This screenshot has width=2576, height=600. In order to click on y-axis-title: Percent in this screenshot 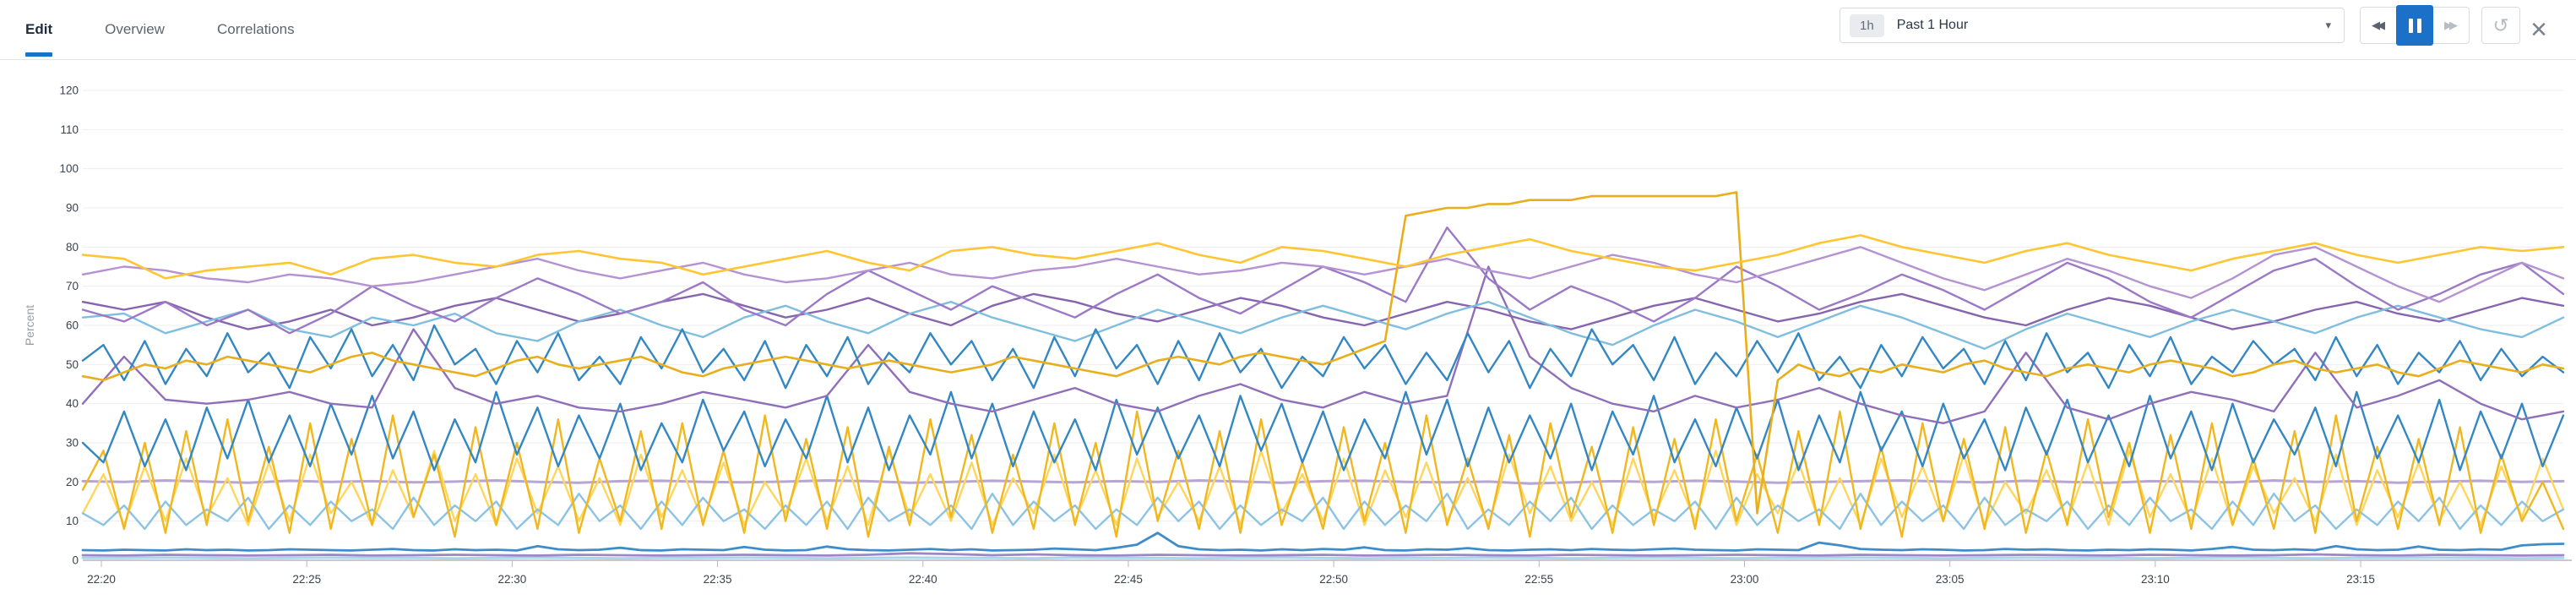, I will do `click(29, 325)`.